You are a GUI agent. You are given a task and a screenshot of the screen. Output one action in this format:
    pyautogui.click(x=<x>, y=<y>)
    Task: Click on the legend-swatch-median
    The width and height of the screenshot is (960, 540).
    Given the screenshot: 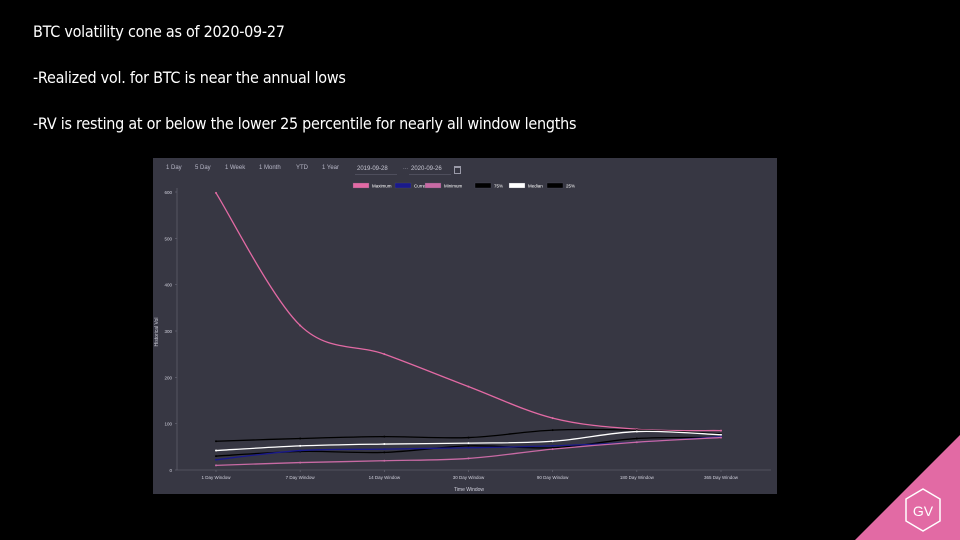 What is the action you would take?
    pyautogui.click(x=517, y=185)
    